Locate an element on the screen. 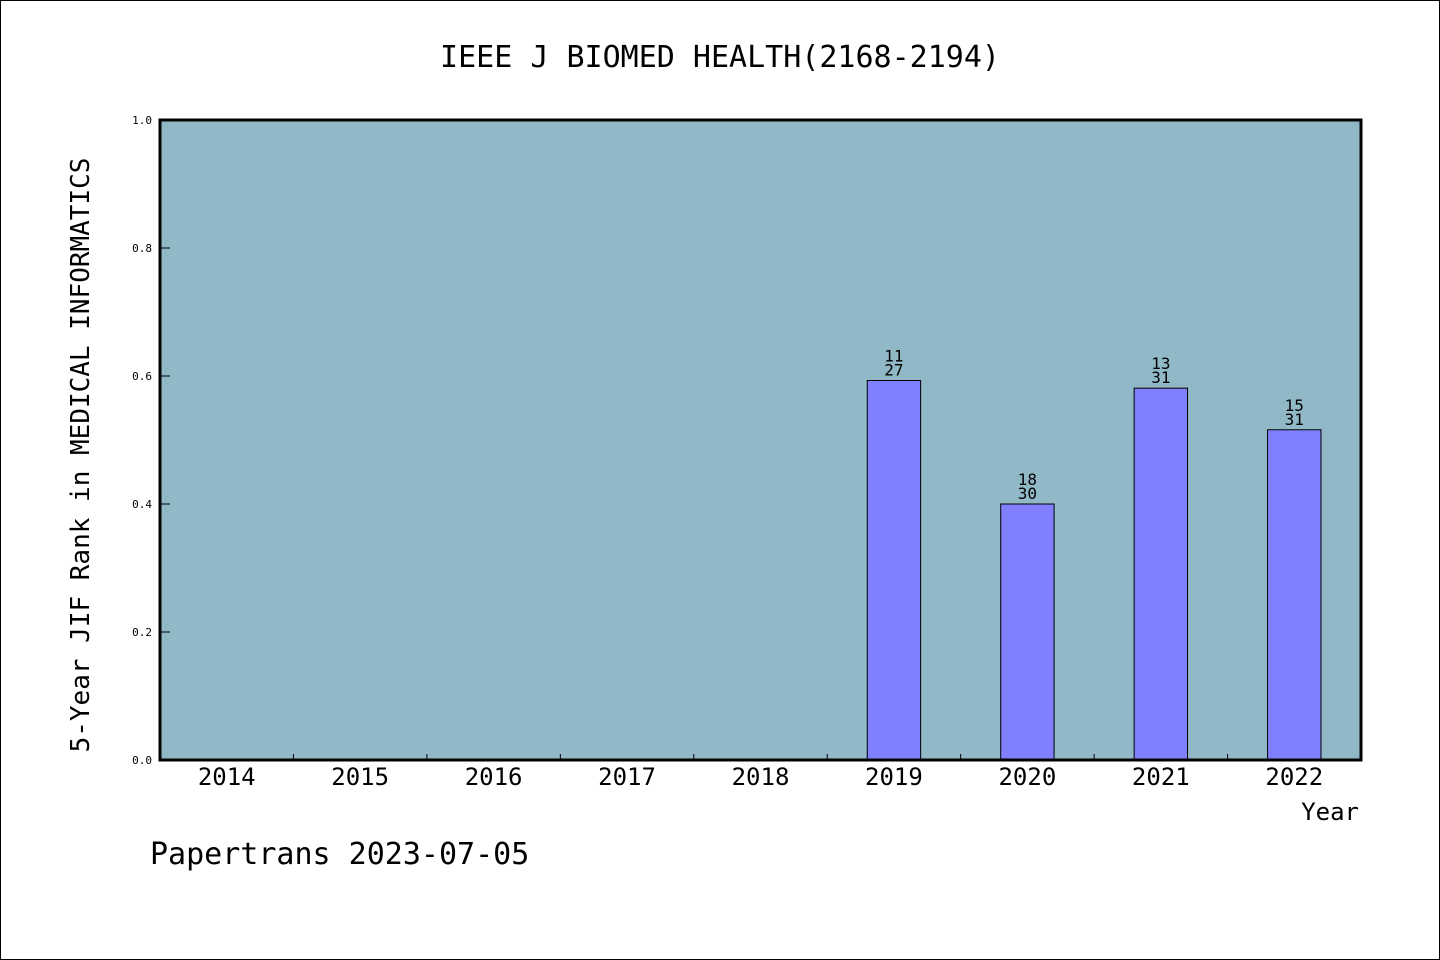  x-tick-label: 2018 is located at coordinates (761, 777).